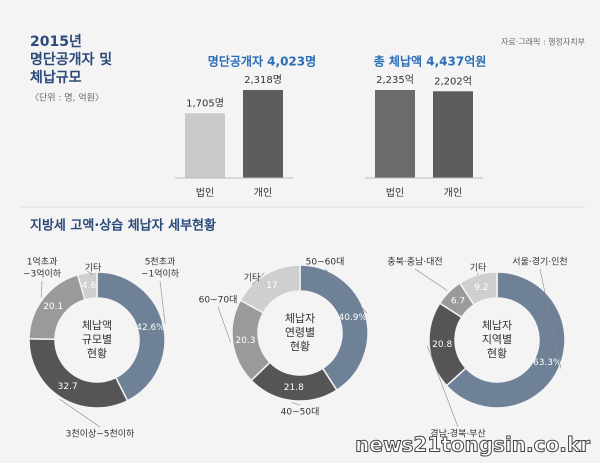  I want to click on value-label: 20.8, so click(442, 345).